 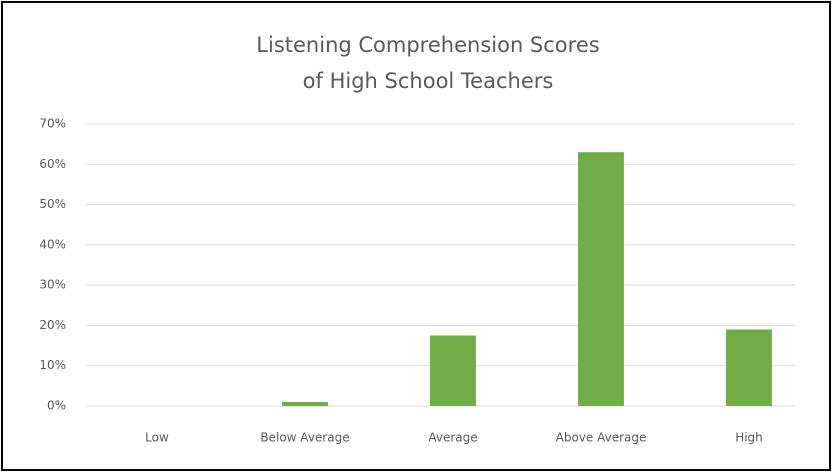 I want to click on y-tick-label: 70%, so click(x=52, y=124).